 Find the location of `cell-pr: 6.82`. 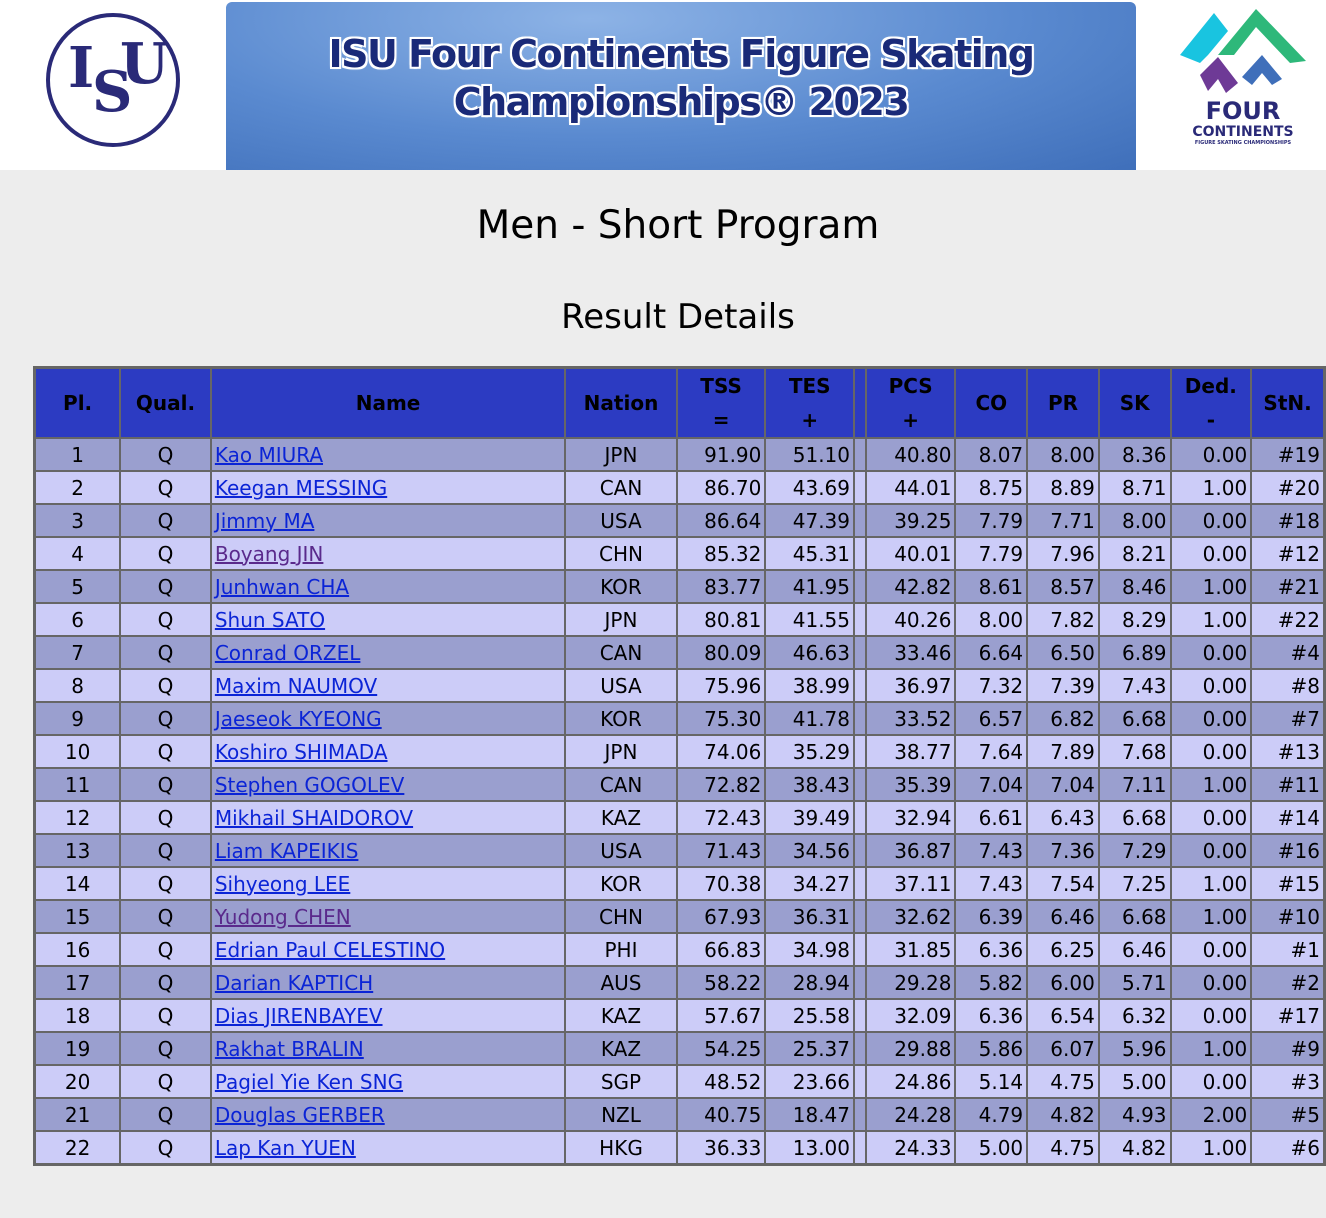

cell-pr: 6.82 is located at coordinates (1063, 718).